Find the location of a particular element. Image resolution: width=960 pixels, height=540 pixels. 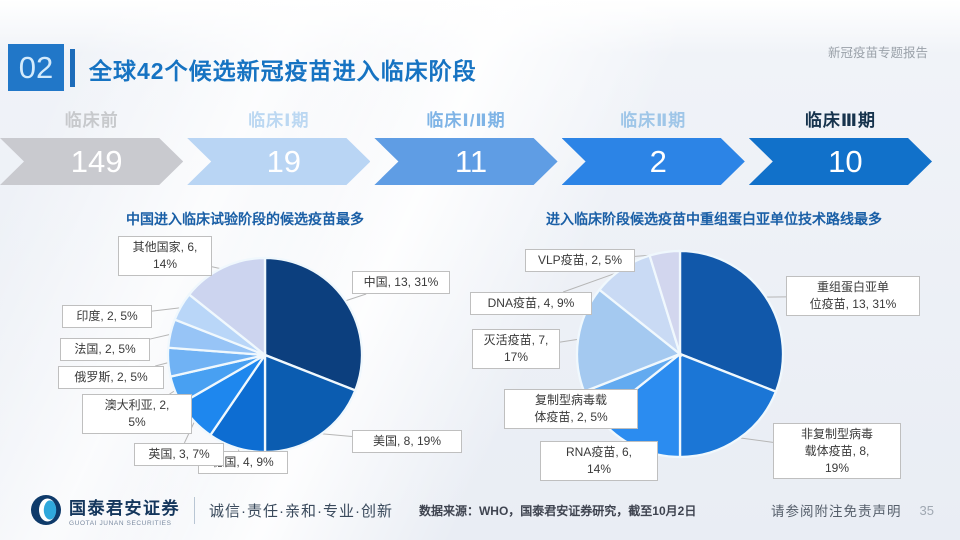

funnel-stage-arrow: 10 is located at coordinates (840, 161).